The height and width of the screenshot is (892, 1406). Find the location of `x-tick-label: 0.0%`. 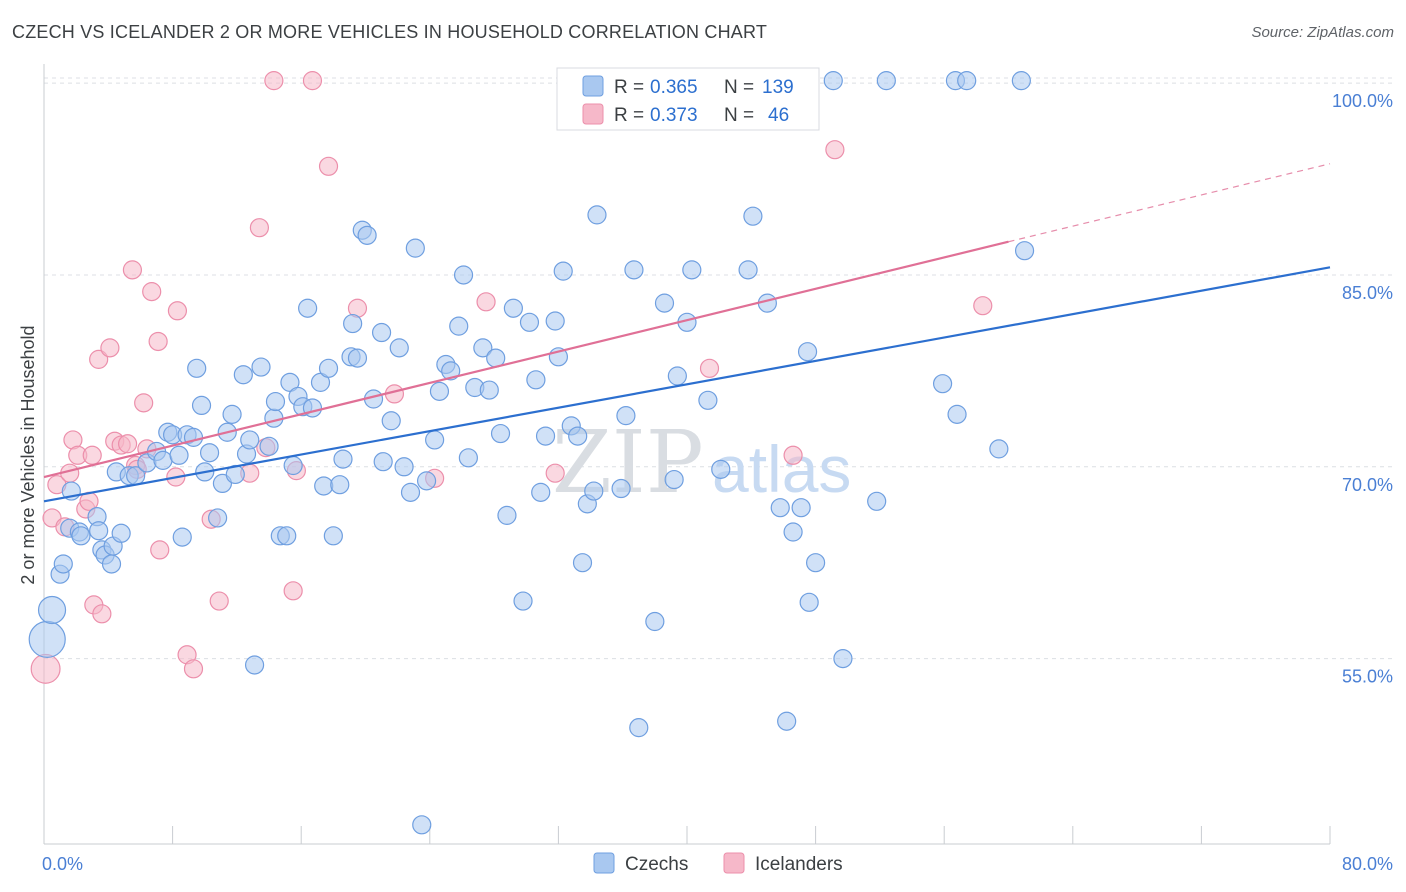

x-tick-label: 0.0% is located at coordinates (62, 864).